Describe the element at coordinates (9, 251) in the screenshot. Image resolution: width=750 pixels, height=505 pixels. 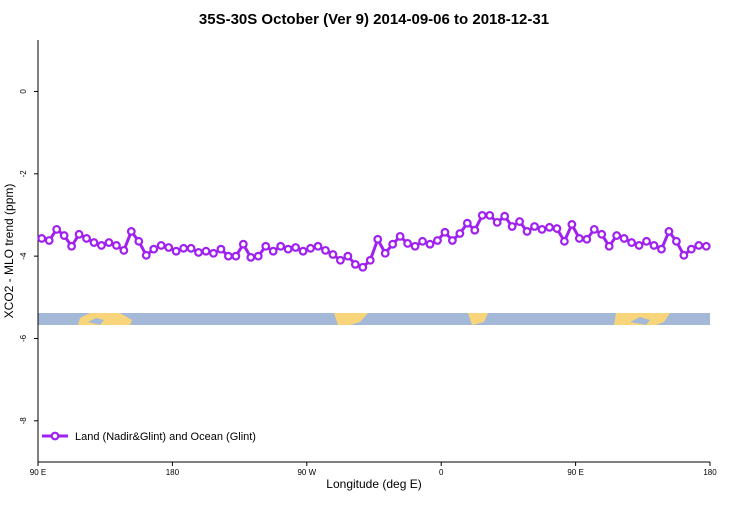
I see `y-axis-label: XCO2 - MLO trend (ppm)` at that location.